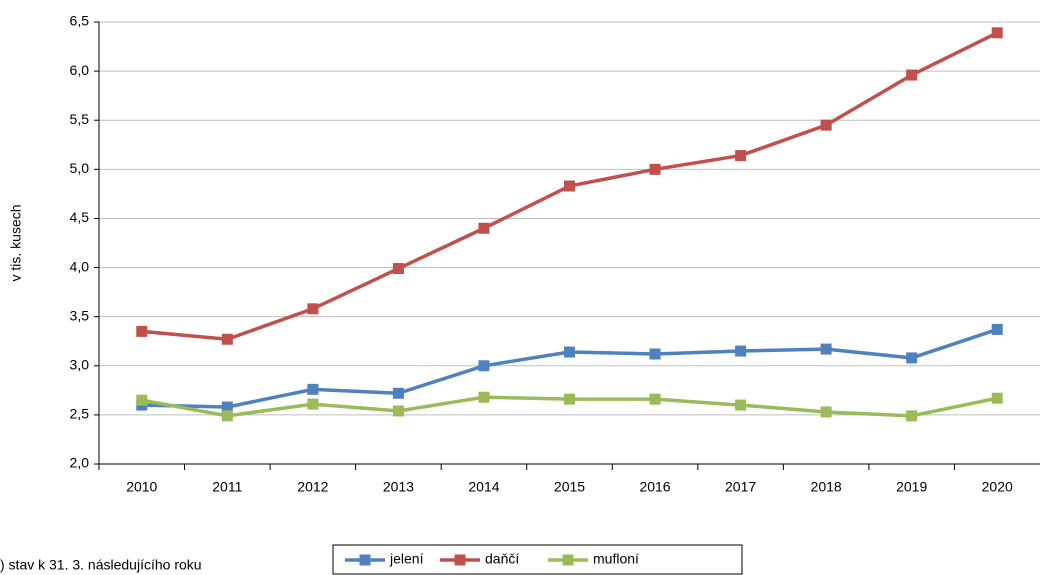 The image size is (1040, 575). I want to click on x-tick-label: 2014, so click(483, 487).